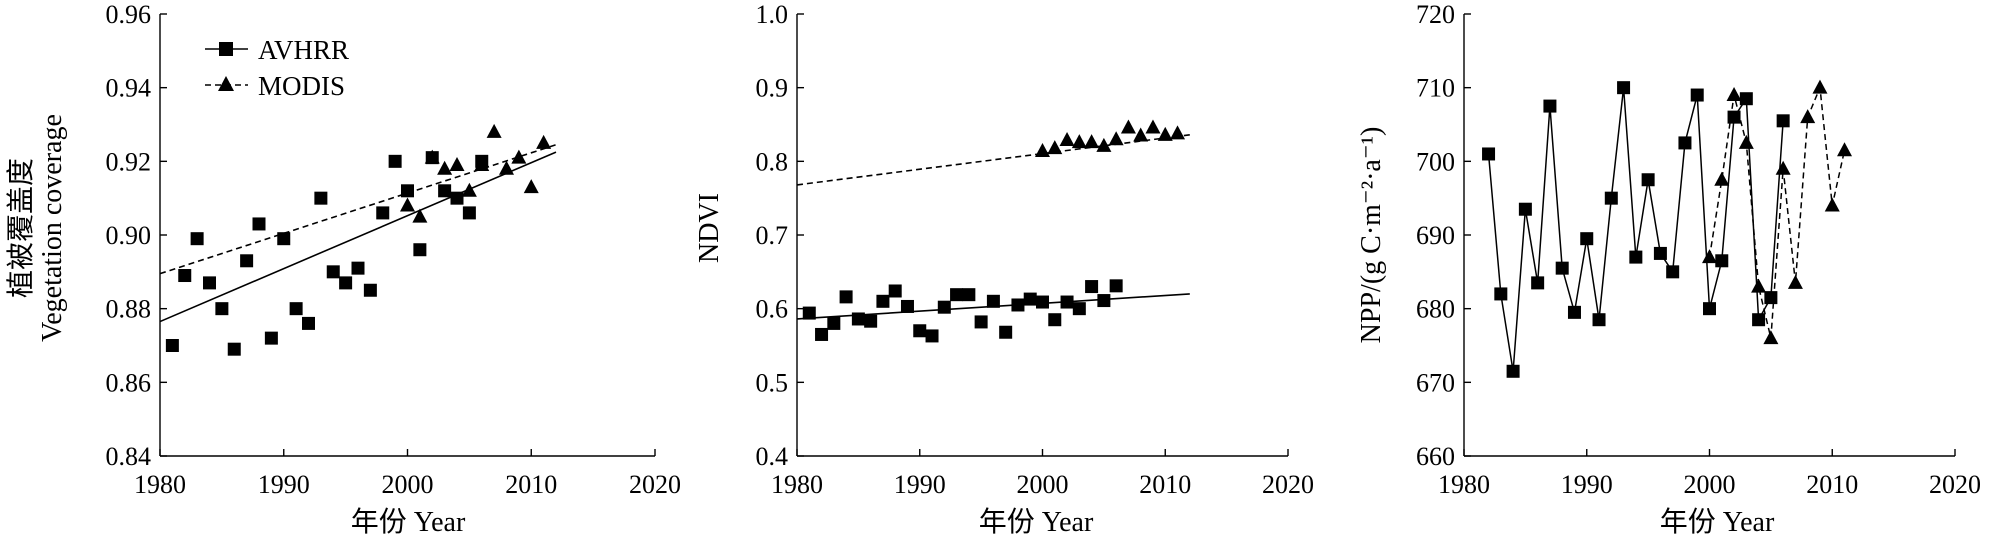 The width and height of the screenshot is (1990, 539). Describe the element at coordinates (1435, 309) in the screenshot. I see `npp-y-tick-label: 680` at that location.